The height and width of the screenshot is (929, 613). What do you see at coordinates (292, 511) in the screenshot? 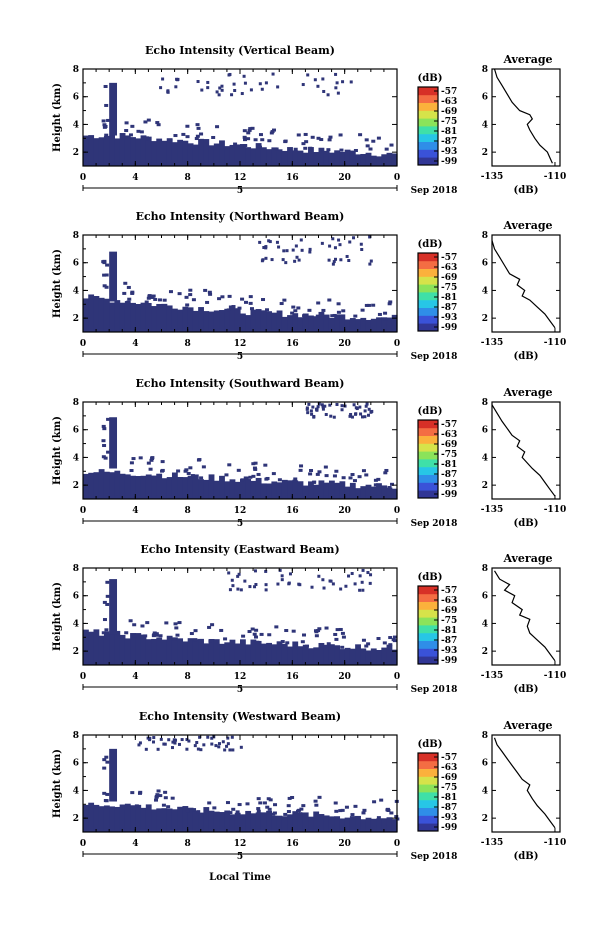
I see `x-tick-label: 16` at bounding box center [292, 511].